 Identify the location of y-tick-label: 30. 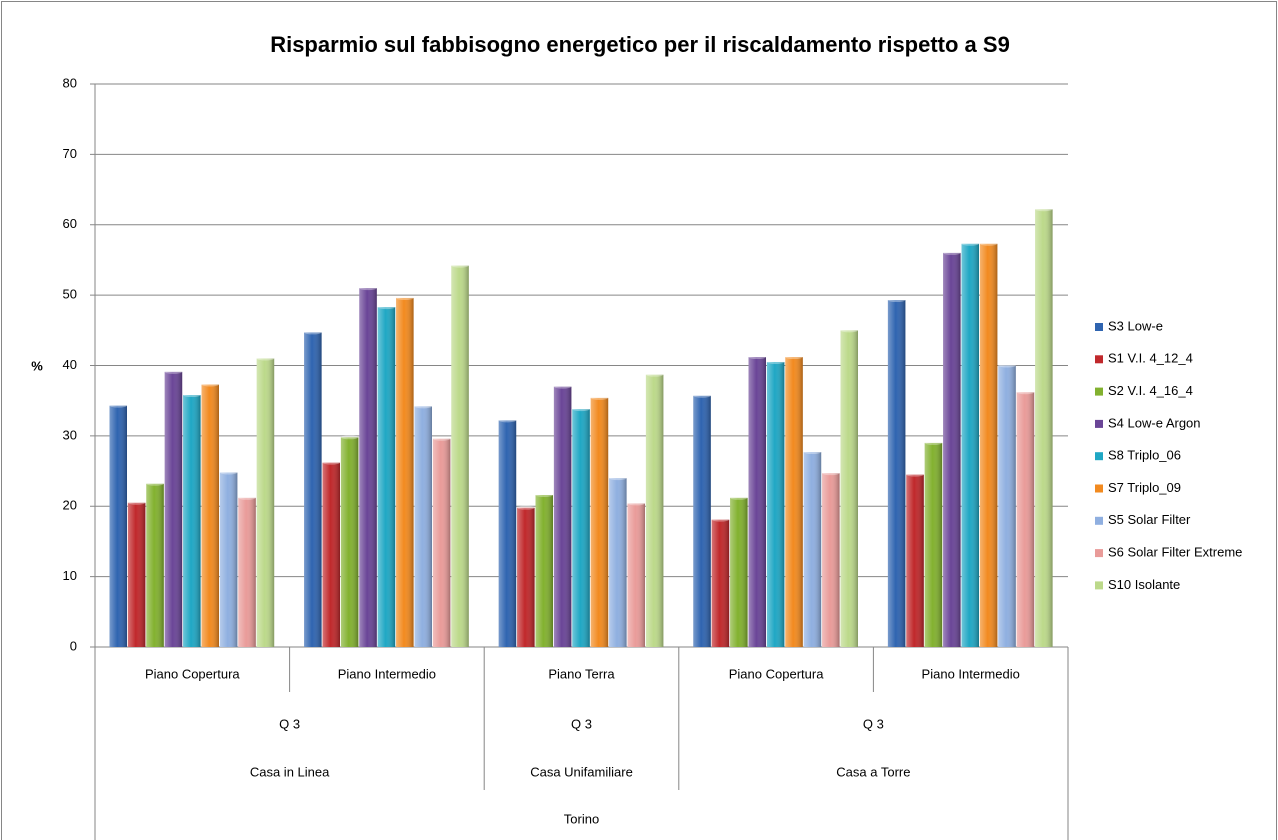
(70, 434).